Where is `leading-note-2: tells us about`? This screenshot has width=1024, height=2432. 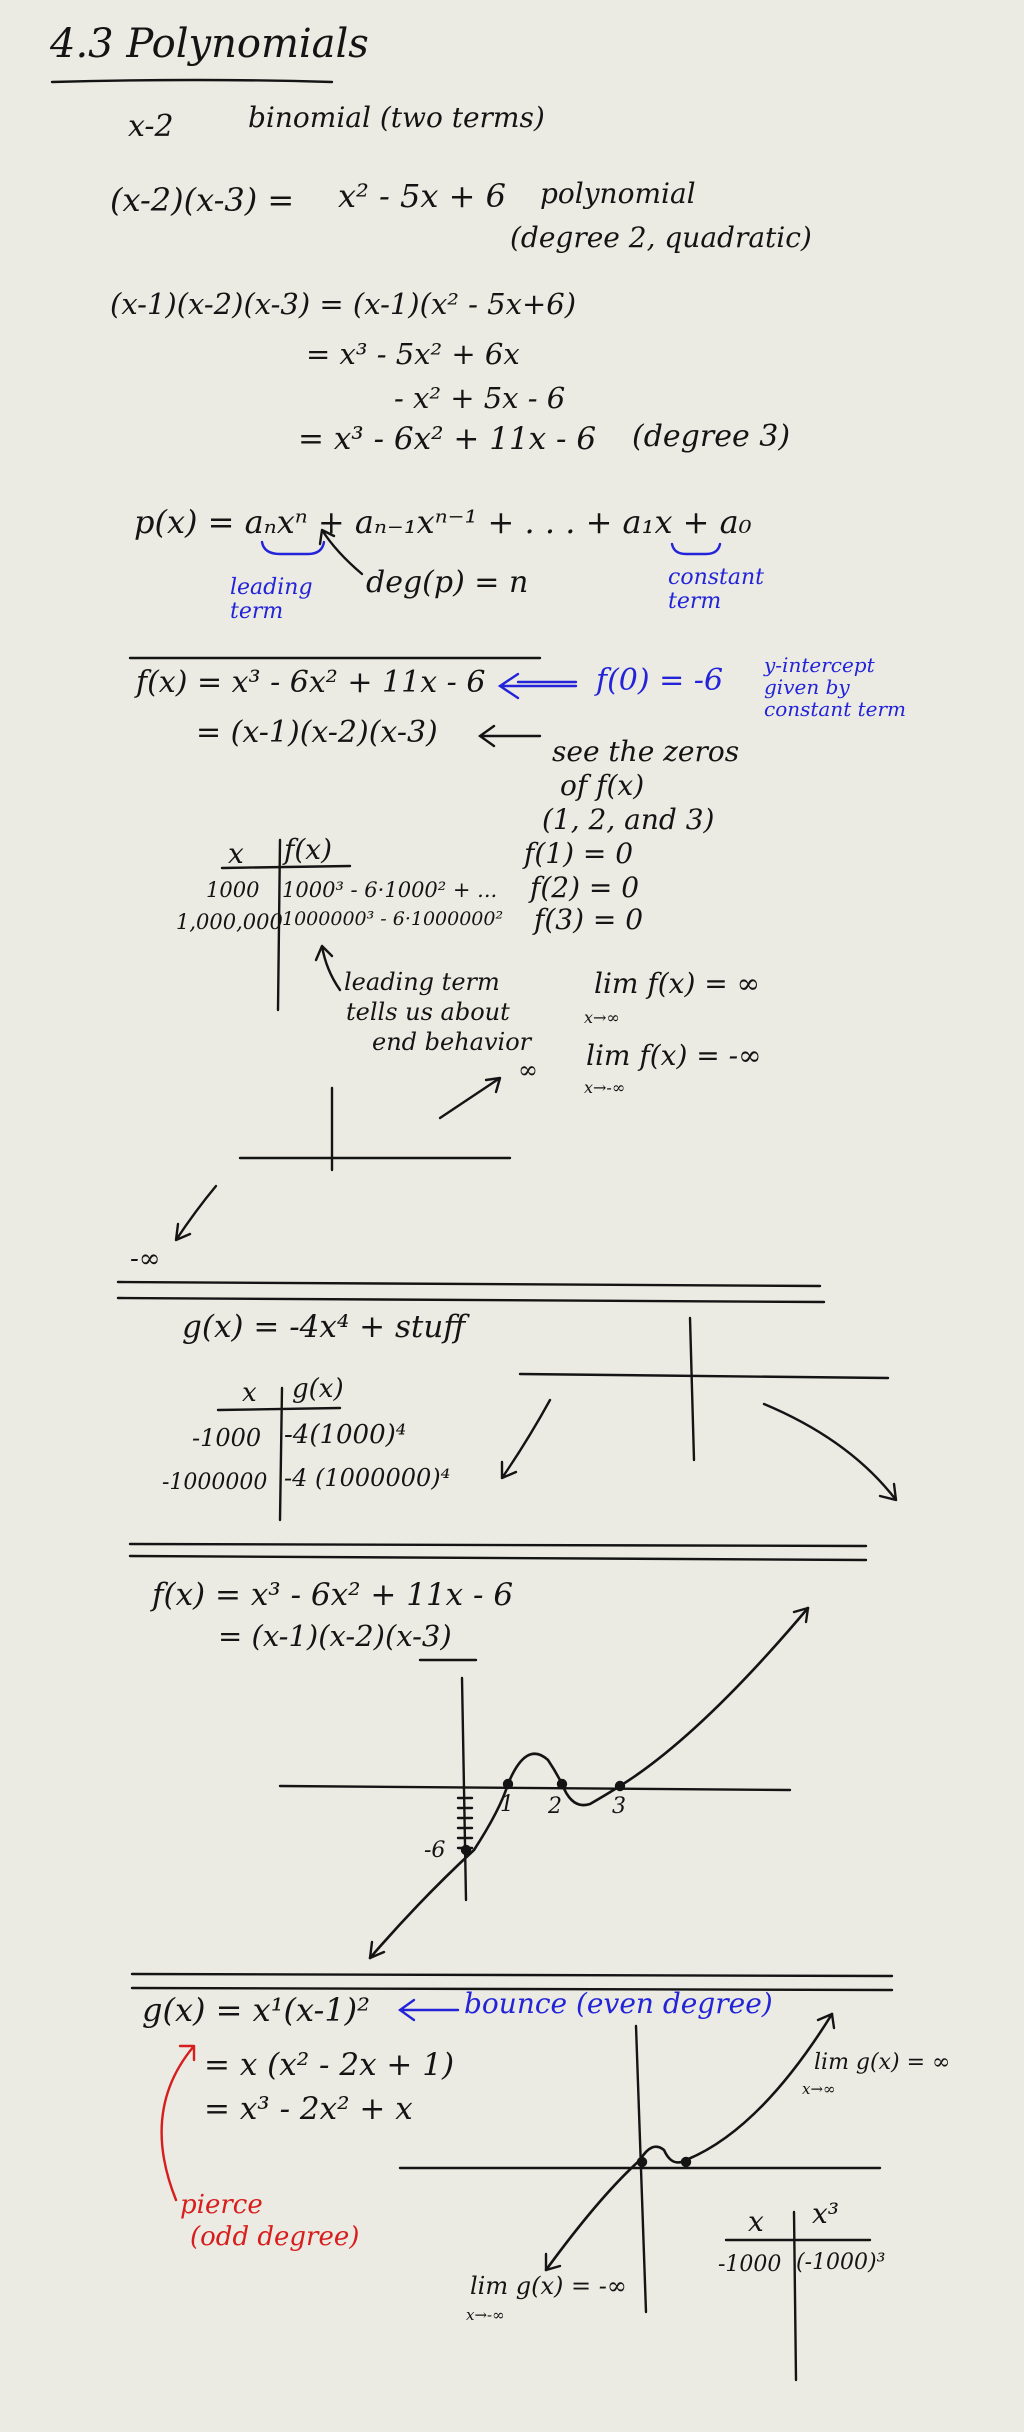
leading-note-2: tells us about is located at coordinates (428, 1012).